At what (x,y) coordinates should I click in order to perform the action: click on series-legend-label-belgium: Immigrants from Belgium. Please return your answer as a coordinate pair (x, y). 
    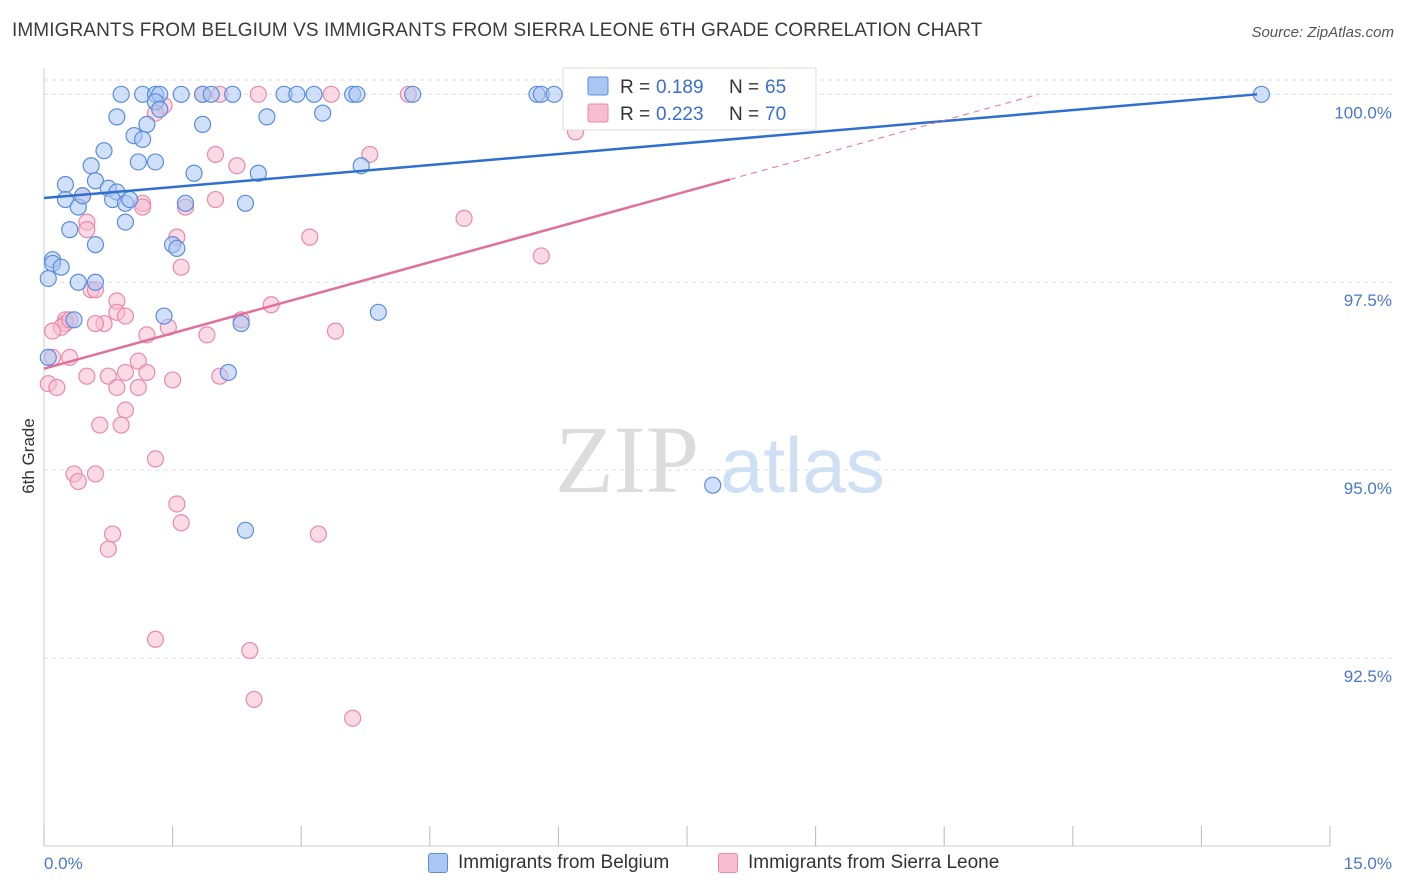
    Looking at the image, I should click on (564, 862).